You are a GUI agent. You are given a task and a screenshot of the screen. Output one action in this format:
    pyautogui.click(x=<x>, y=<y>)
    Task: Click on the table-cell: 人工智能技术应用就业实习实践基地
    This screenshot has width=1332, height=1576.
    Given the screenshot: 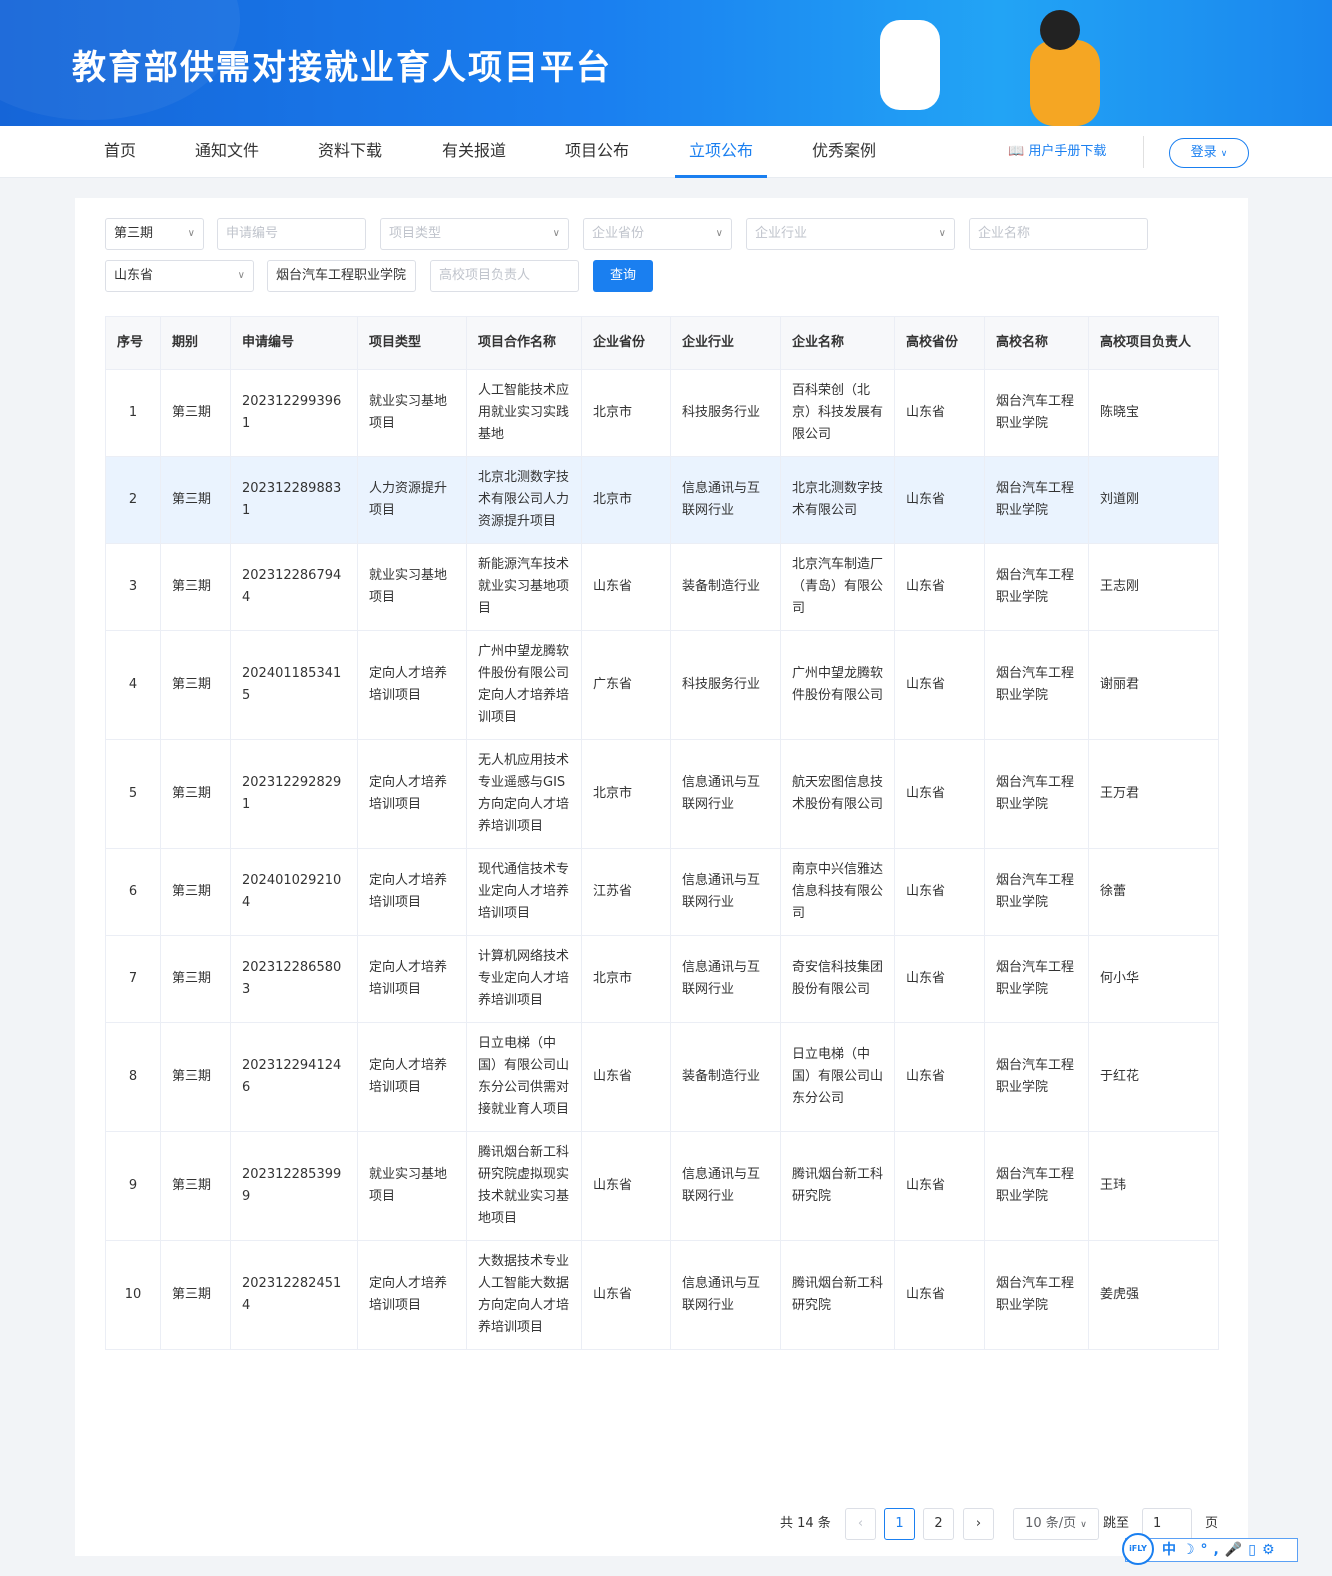 What is the action you would take?
    pyautogui.click(x=524, y=413)
    